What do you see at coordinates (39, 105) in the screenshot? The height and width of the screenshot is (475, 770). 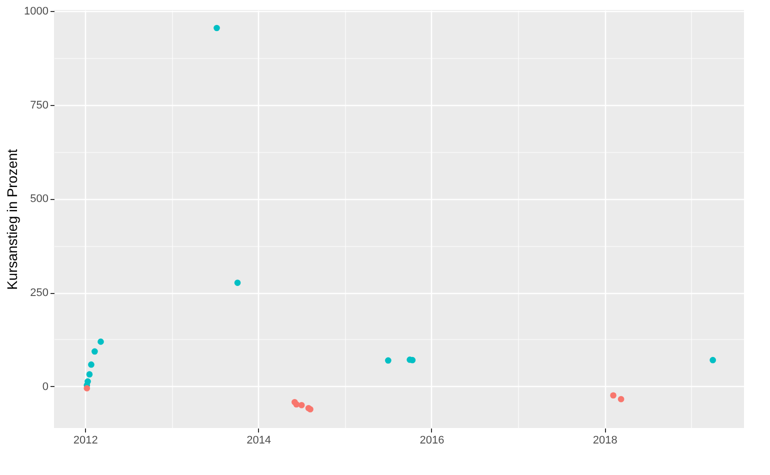 I see `y-tick-label: 750` at bounding box center [39, 105].